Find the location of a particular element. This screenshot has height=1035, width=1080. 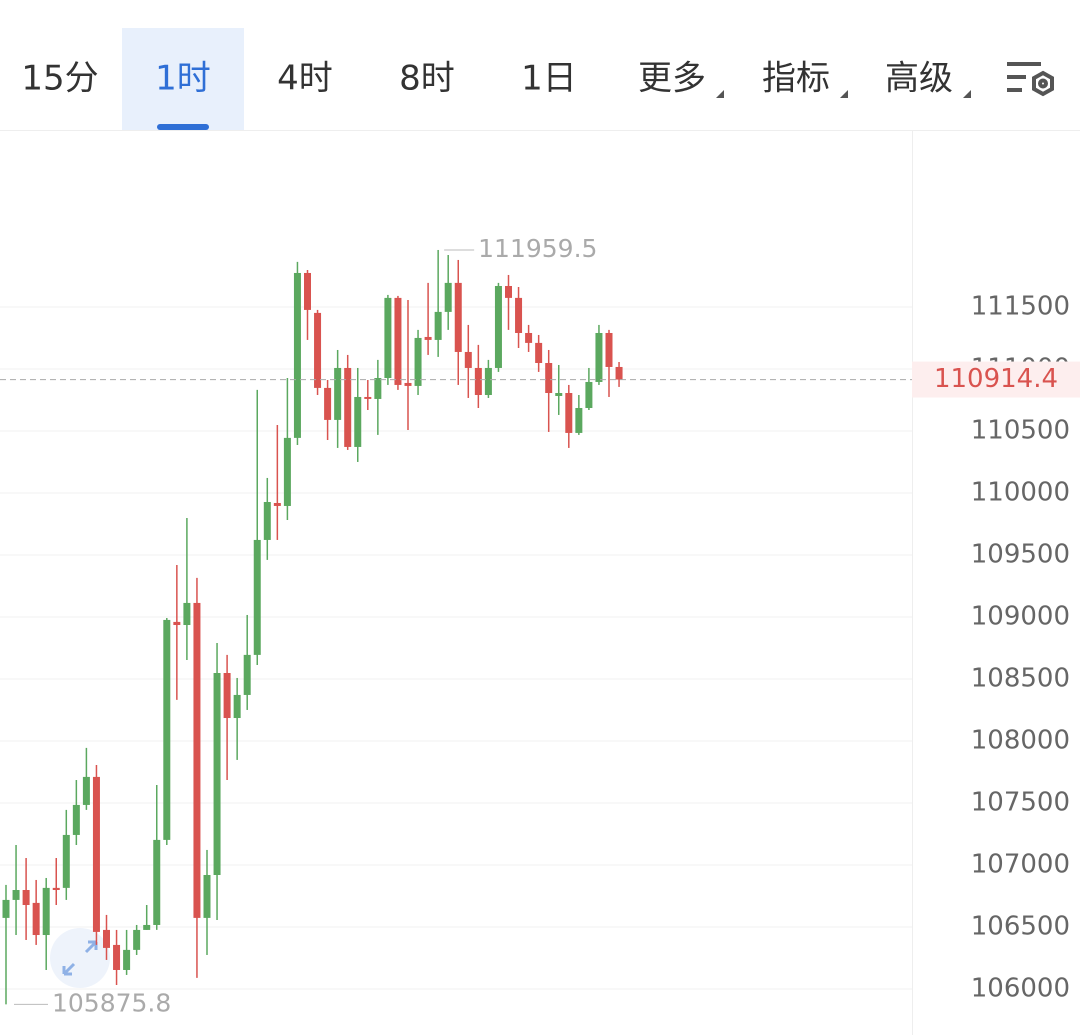

high-marker-label: 111959.5 is located at coordinates (537, 248).